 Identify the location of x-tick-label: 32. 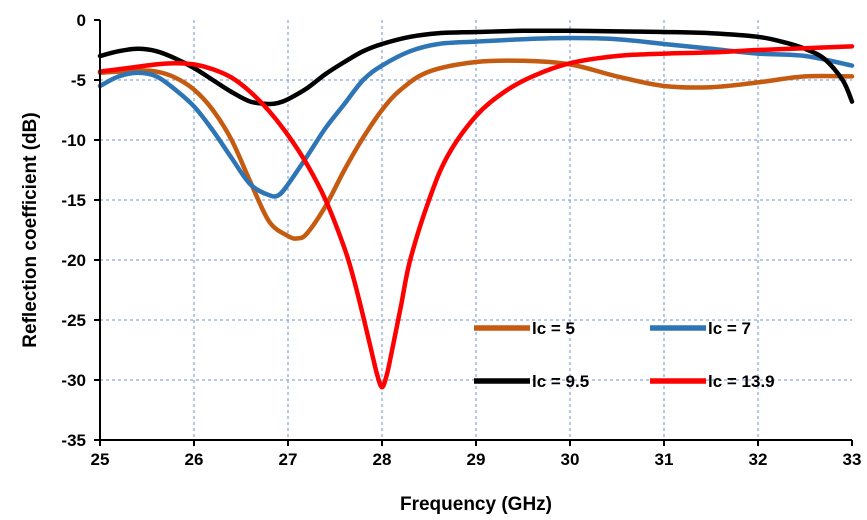
(758, 459).